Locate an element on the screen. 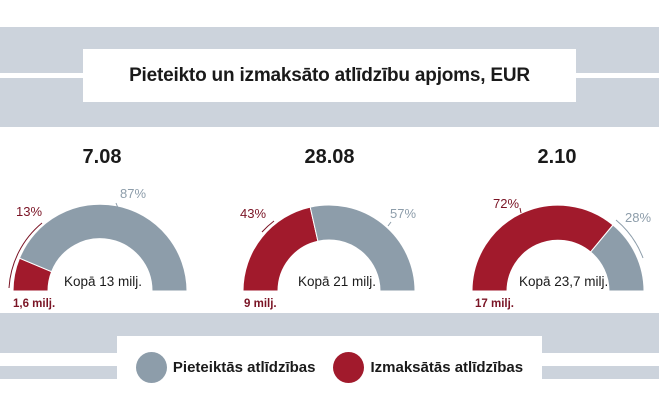 This screenshot has width=659, height=405. paid-amount: 1,6 milj. is located at coordinates (34, 304).